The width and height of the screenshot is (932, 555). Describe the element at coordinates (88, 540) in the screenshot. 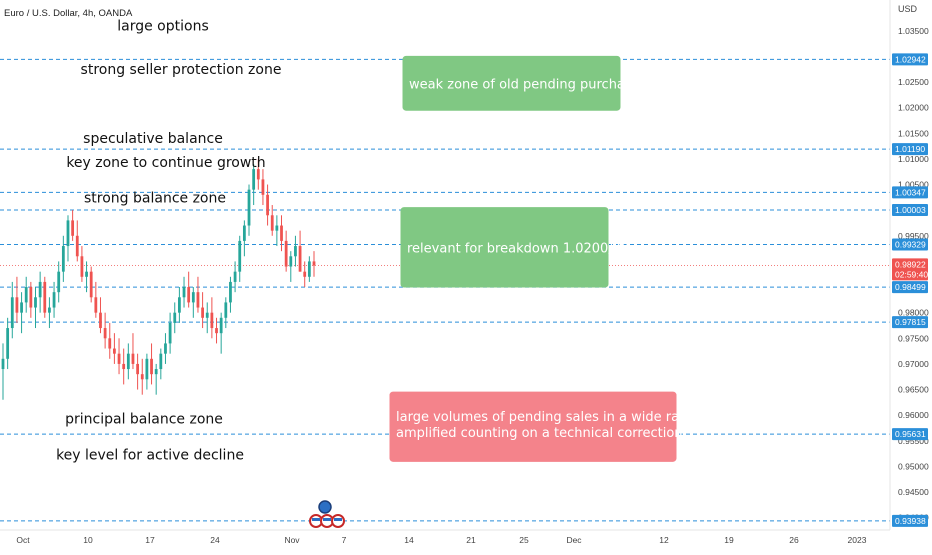

I see `x-tick-label: 10` at that location.